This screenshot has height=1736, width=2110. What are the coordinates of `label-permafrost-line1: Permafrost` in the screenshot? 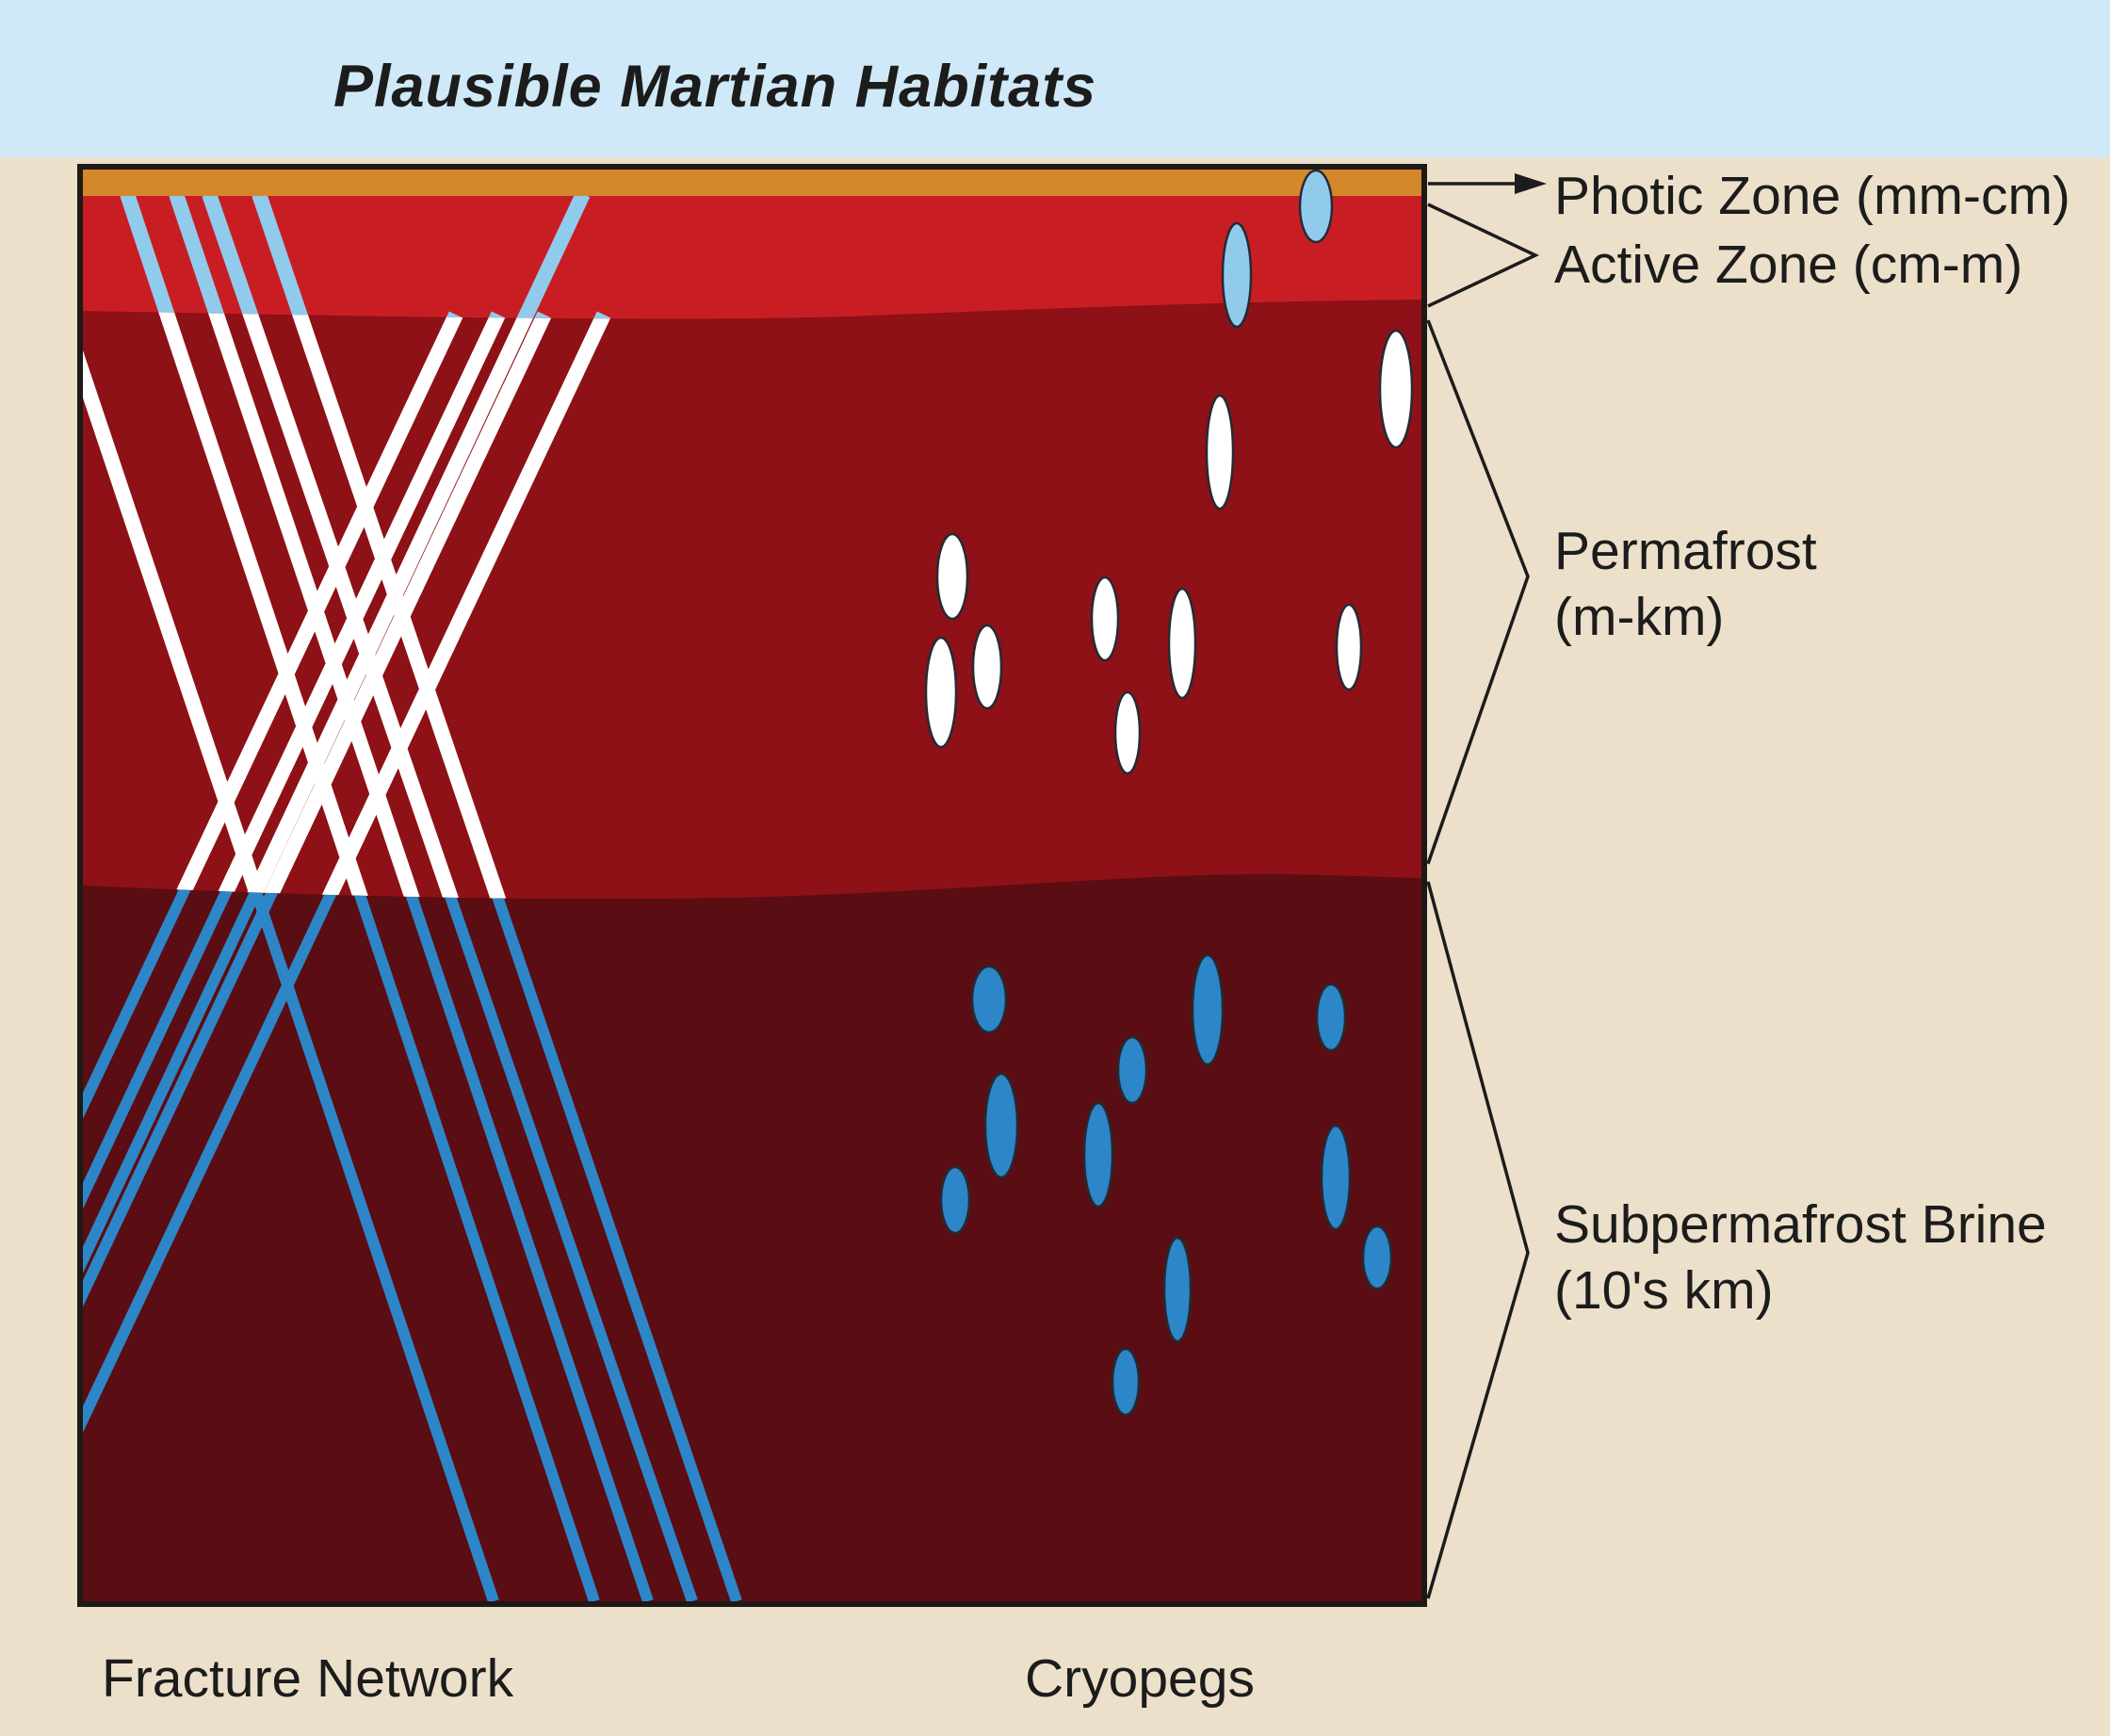 It's located at (1686, 551).